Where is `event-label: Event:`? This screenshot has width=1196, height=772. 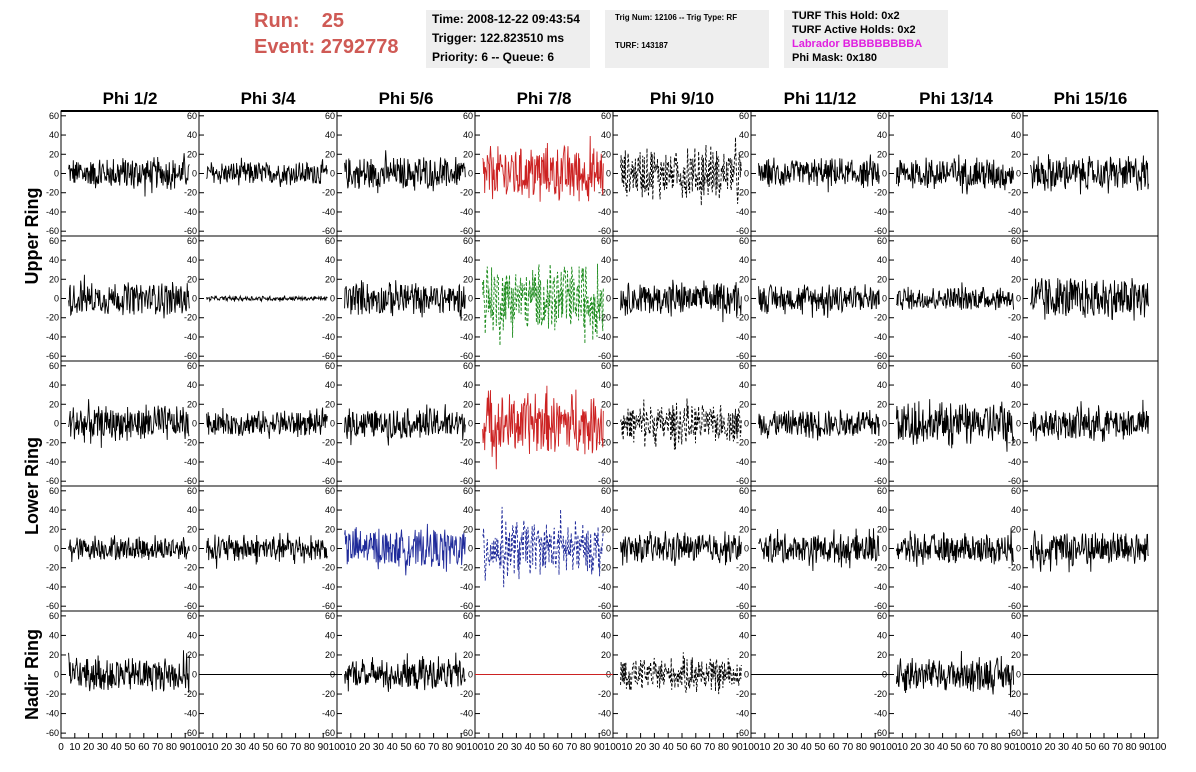 event-label: Event: is located at coordinates (285, 47).